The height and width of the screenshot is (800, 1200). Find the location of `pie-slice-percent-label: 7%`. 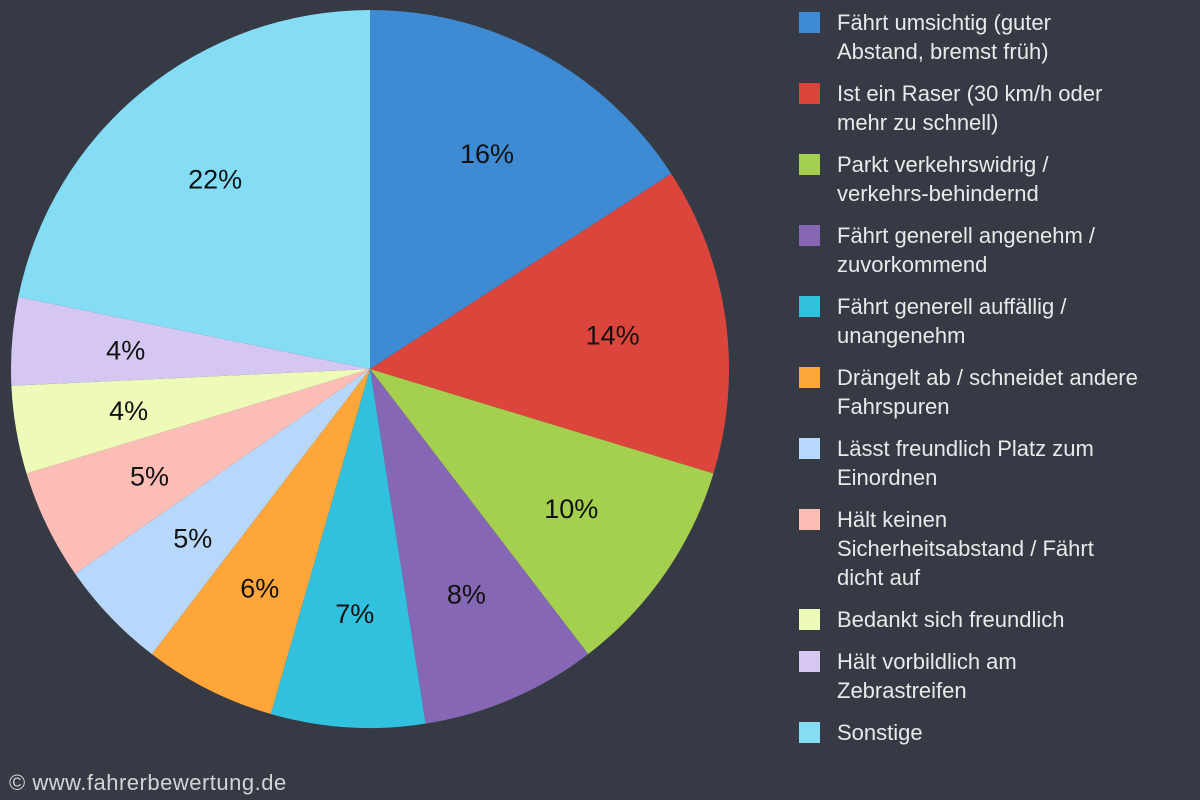

pie-slice-percent-label: 7% is located at coordinates (354, 614).